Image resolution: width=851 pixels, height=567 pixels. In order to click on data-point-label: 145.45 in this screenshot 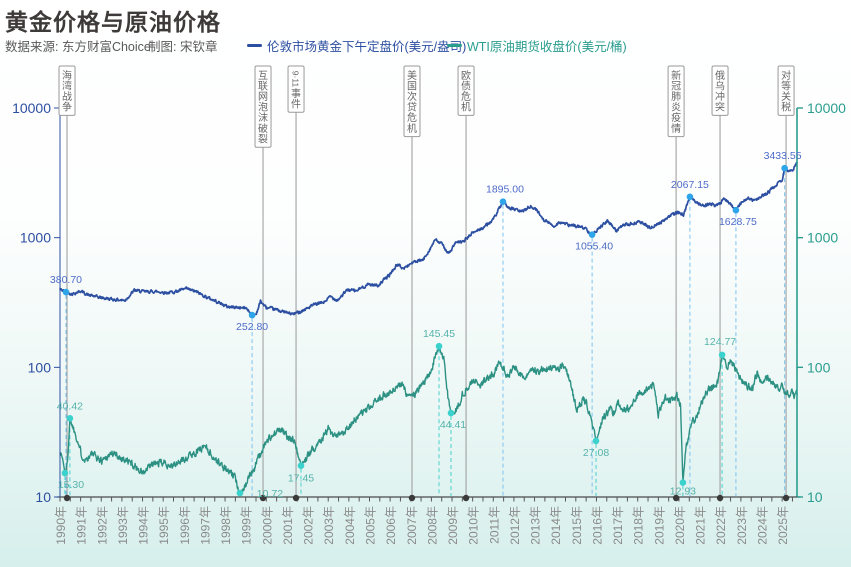, I will do `click(439, 334)`.